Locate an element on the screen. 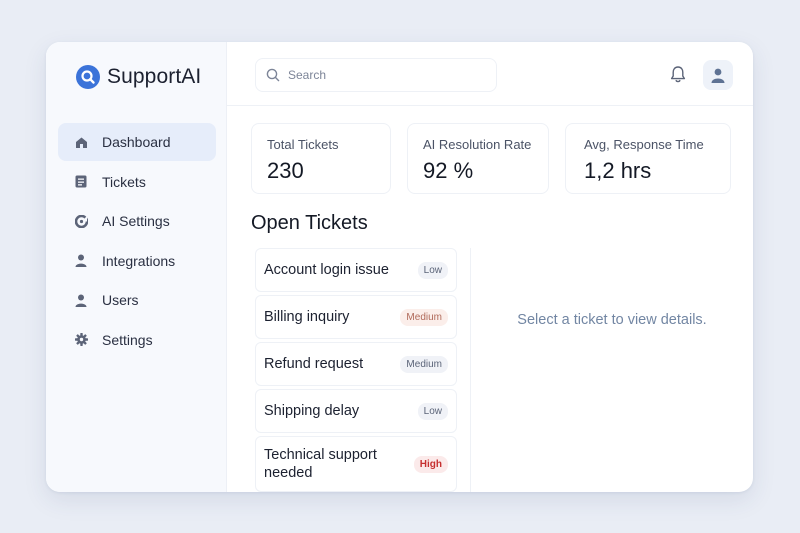 Image resolution: width=800 pixels, height=533 pixels. ticket-title: Account login issue is located at coordinates (326, 270).